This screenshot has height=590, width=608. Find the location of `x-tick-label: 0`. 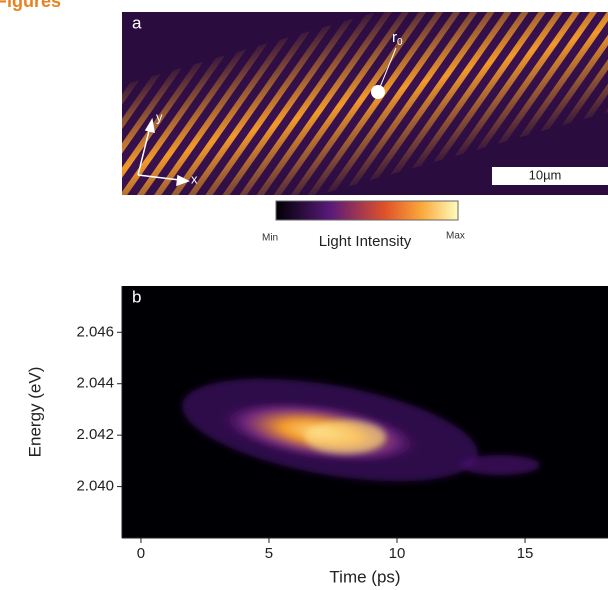

x-tick-label: 0 is located at coordinates (141, 553).